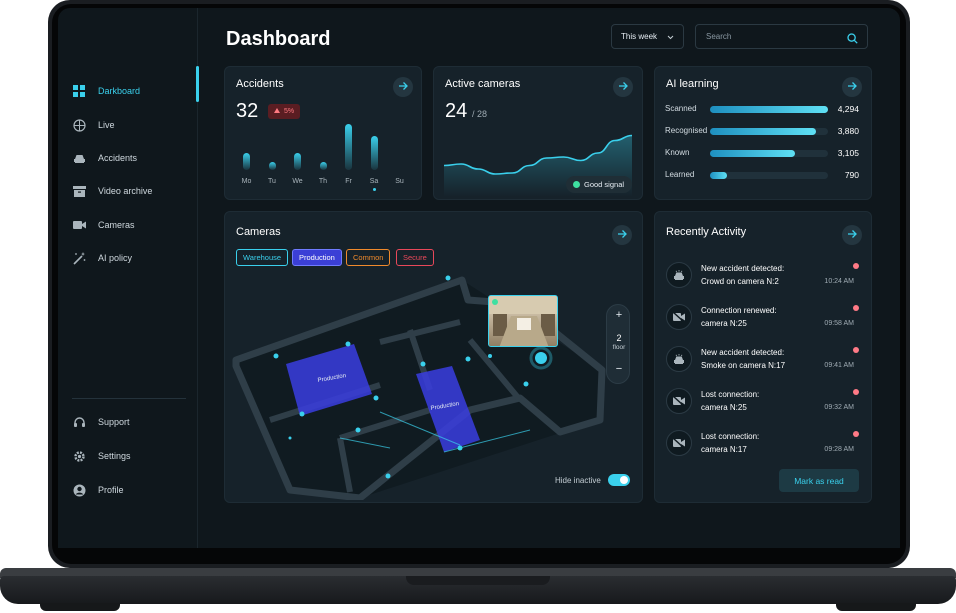 The image size is (956, 613). I want to click on sidebar-item-label: AI policy, so click(115, 258).